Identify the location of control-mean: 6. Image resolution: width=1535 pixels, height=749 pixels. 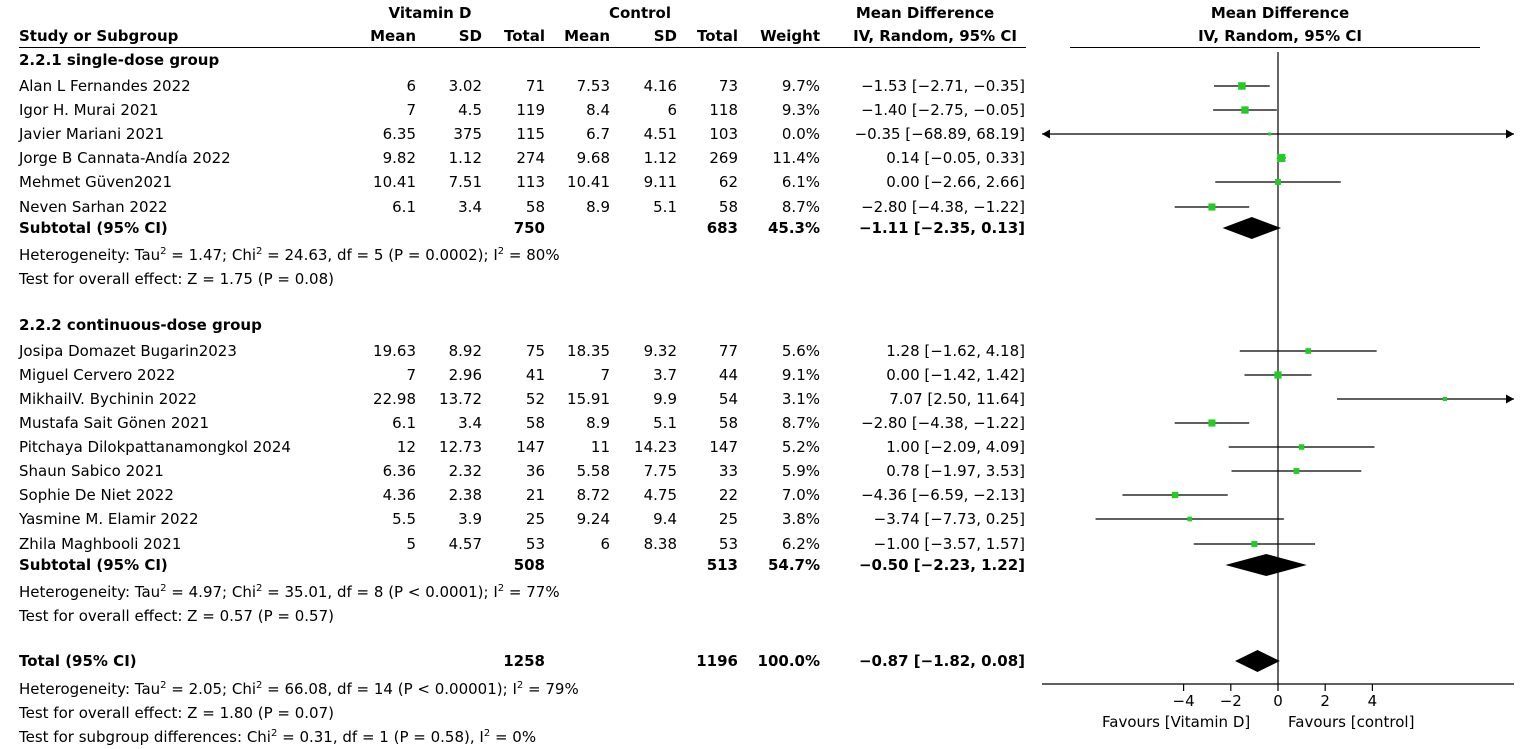
(605, 544).